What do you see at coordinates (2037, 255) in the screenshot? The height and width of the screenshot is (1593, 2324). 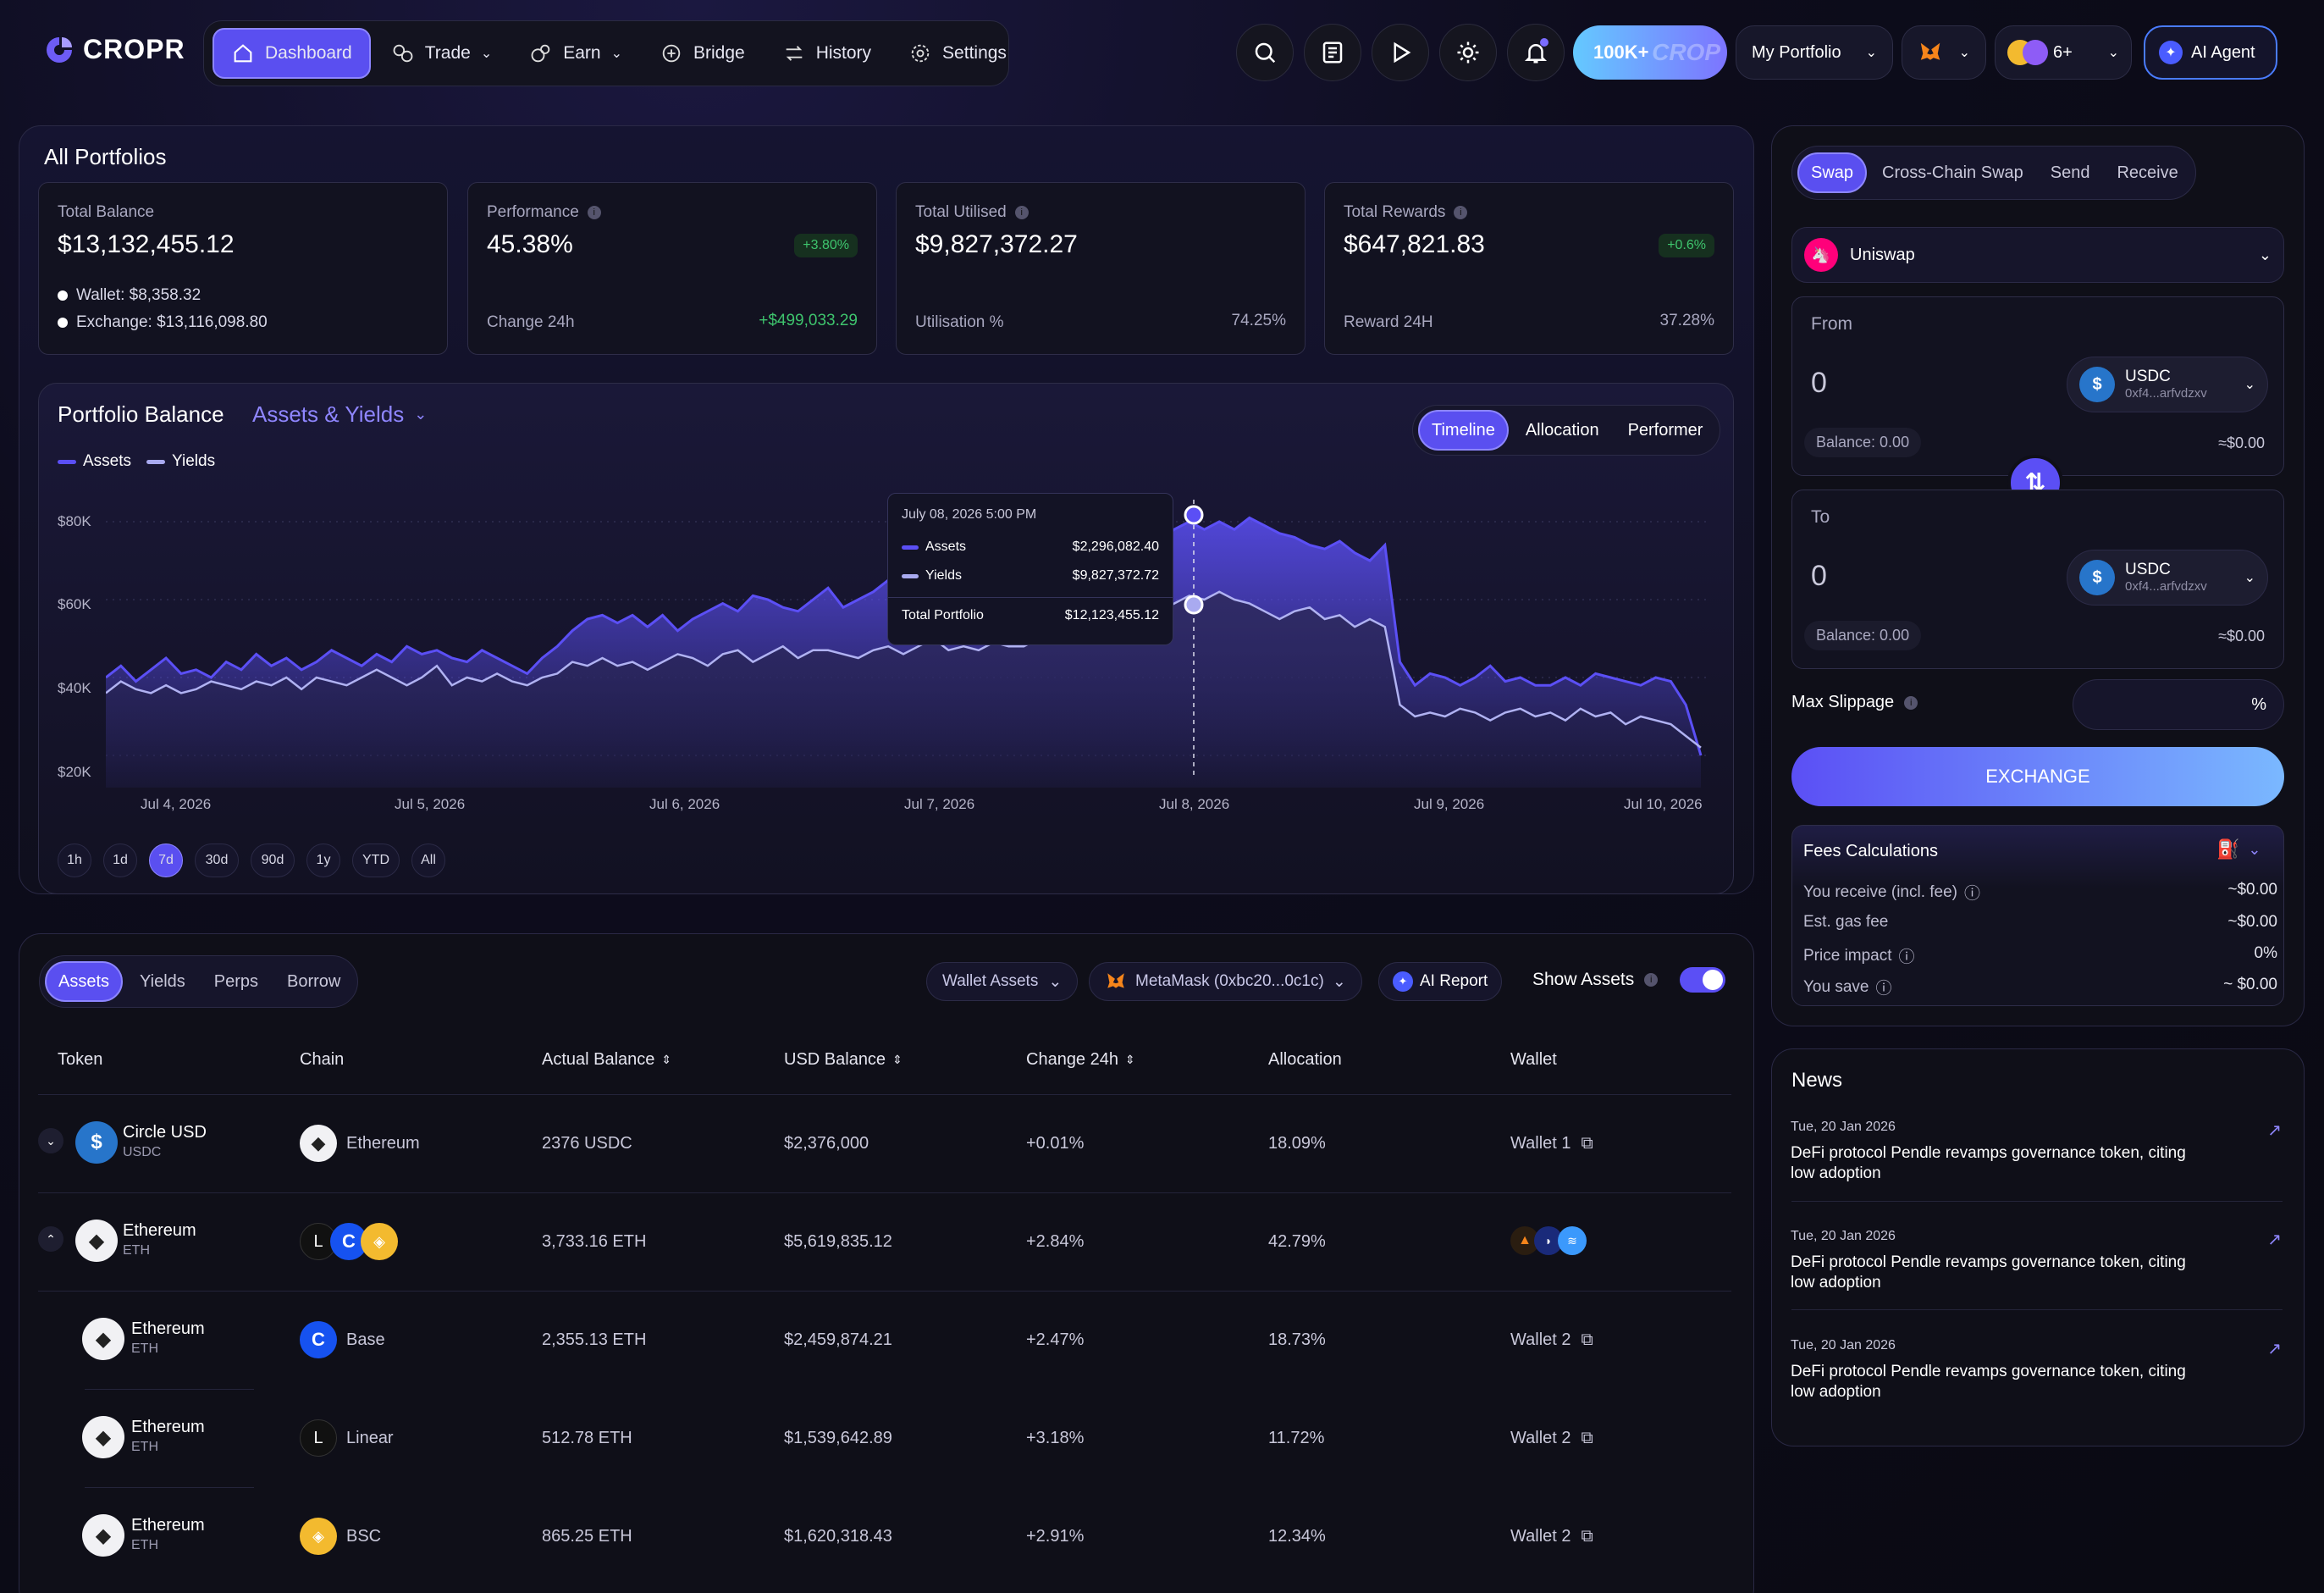 I see `dex-select: 🦄 Uniswap ⌄` at bounding box center [2037, 255].